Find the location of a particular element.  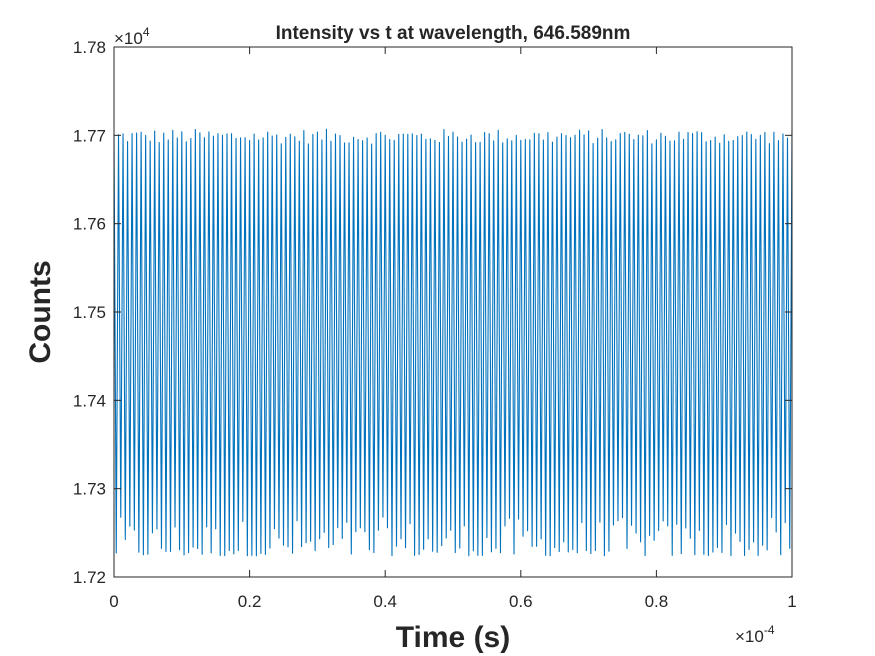

y-multiplier-base: ×10 is located at coordinates (128, 38).